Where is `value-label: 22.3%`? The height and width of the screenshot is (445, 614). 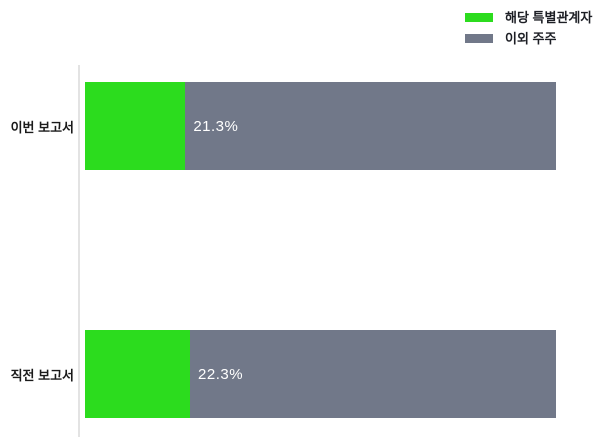 value-label: 22.3% is located at coordinates (221, 374).